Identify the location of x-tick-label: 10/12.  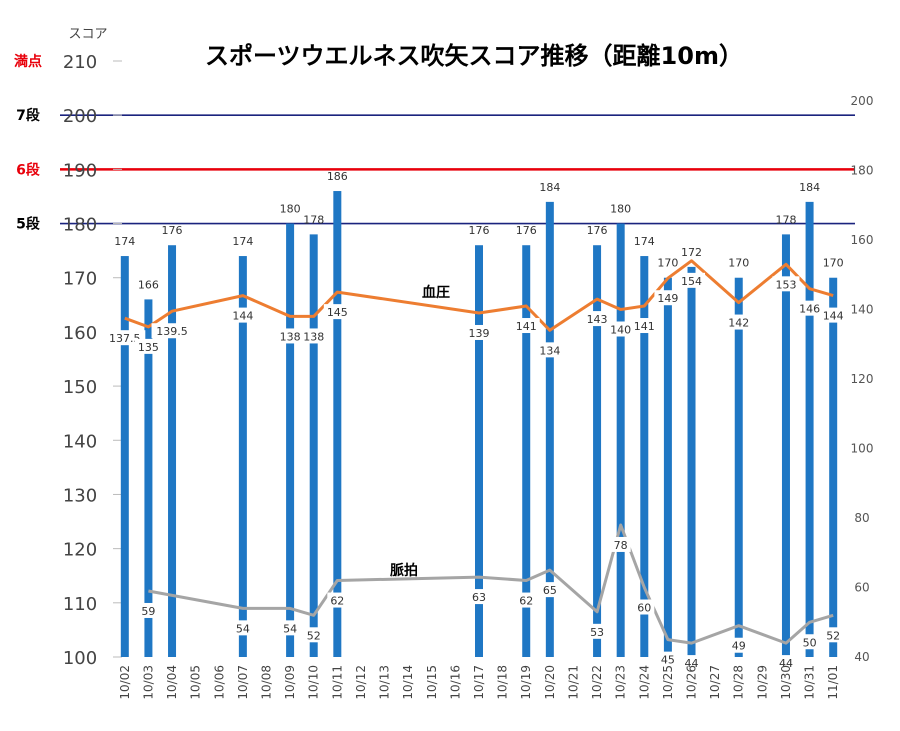
(361, 682).